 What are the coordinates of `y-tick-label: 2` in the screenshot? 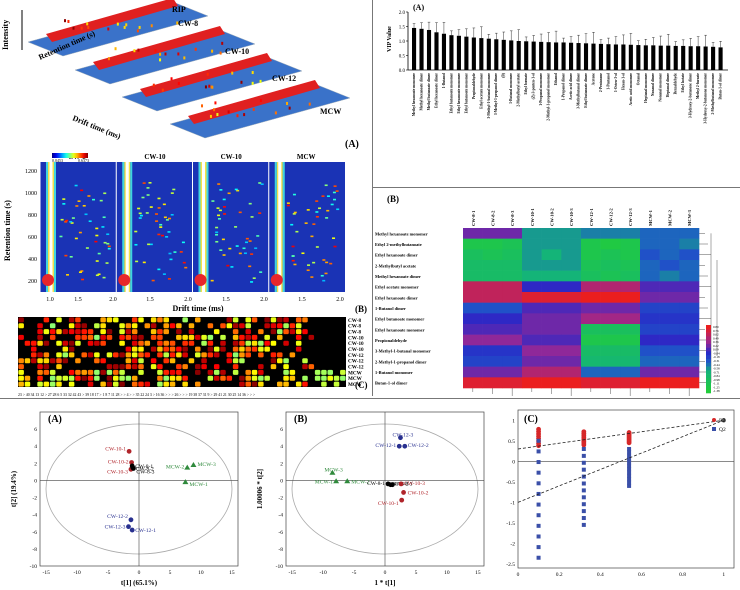 It's located at (35, 464).